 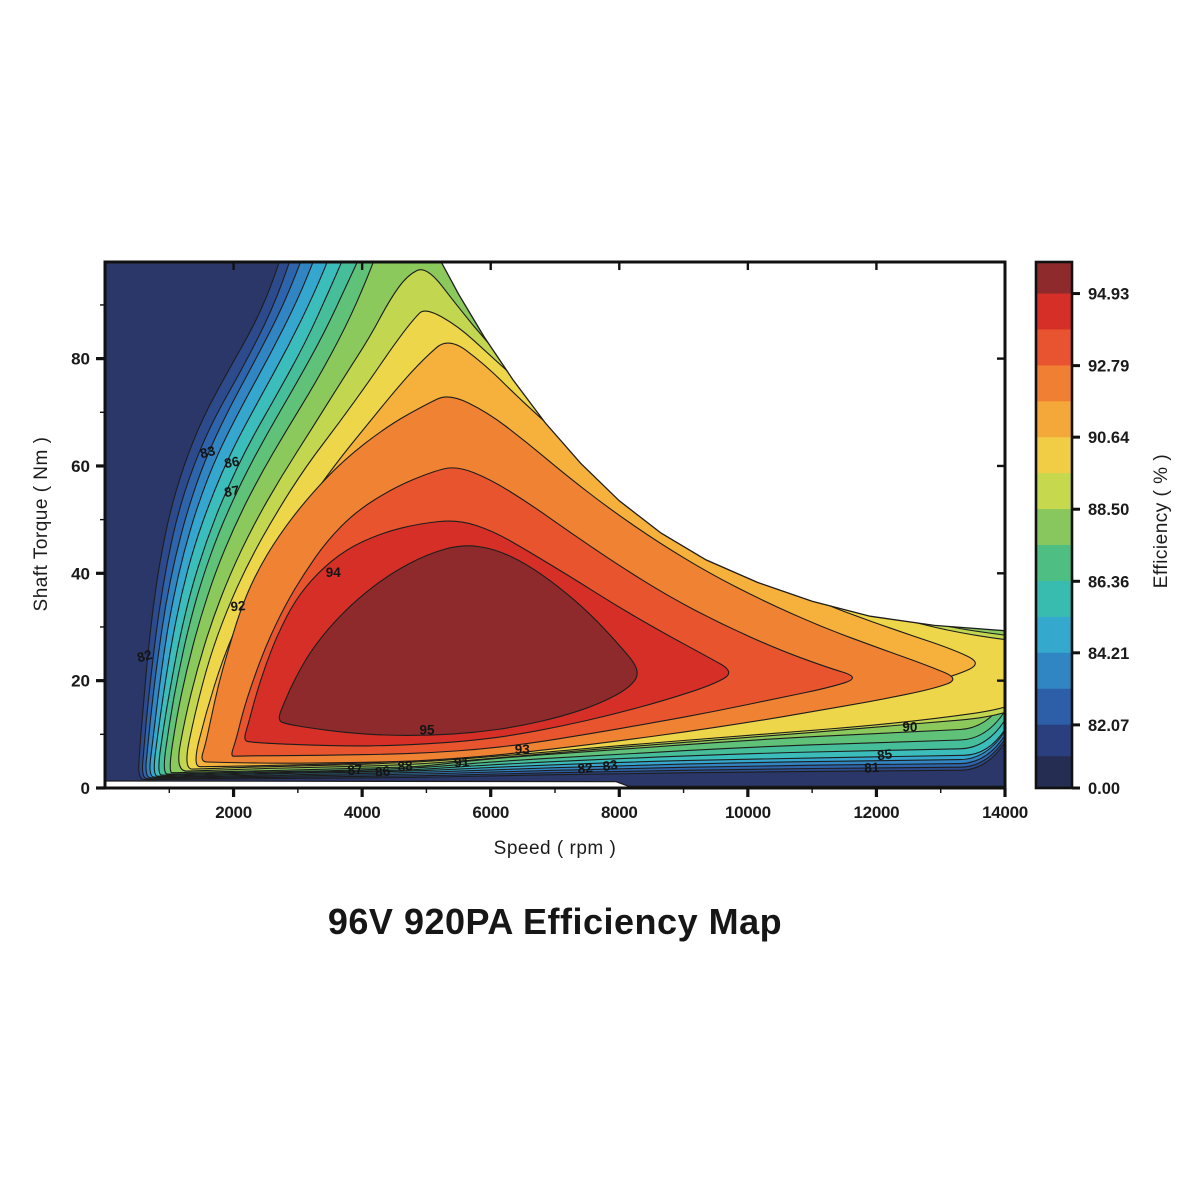 What do you see at coordinates (1005, 812) in the screenshot?
I see `x-tick-label: 14000` at bounding box center [1005, 812].